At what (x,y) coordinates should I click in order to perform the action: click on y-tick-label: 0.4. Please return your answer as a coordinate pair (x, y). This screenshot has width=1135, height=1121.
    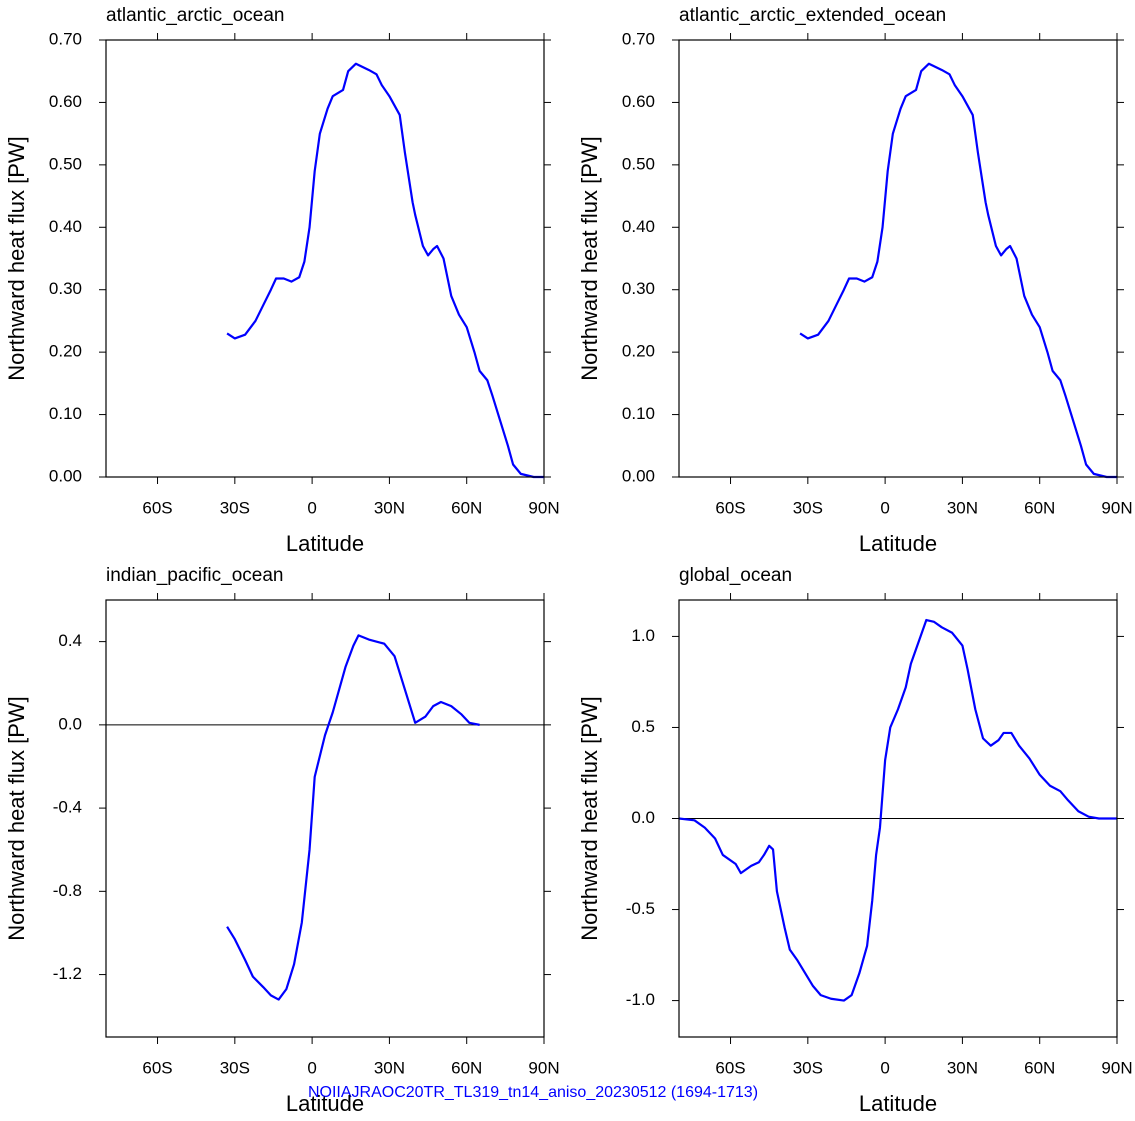
    Looking at the image, I should click on (70, 640).